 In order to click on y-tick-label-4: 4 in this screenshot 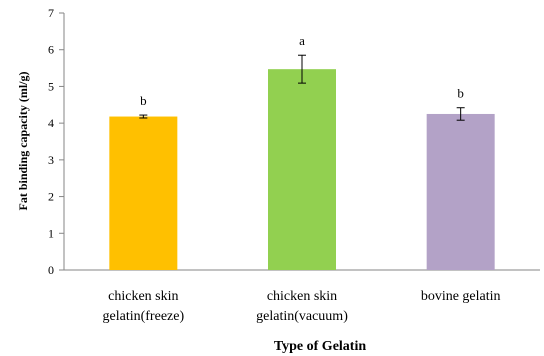, I will do `click(51, 123)`.